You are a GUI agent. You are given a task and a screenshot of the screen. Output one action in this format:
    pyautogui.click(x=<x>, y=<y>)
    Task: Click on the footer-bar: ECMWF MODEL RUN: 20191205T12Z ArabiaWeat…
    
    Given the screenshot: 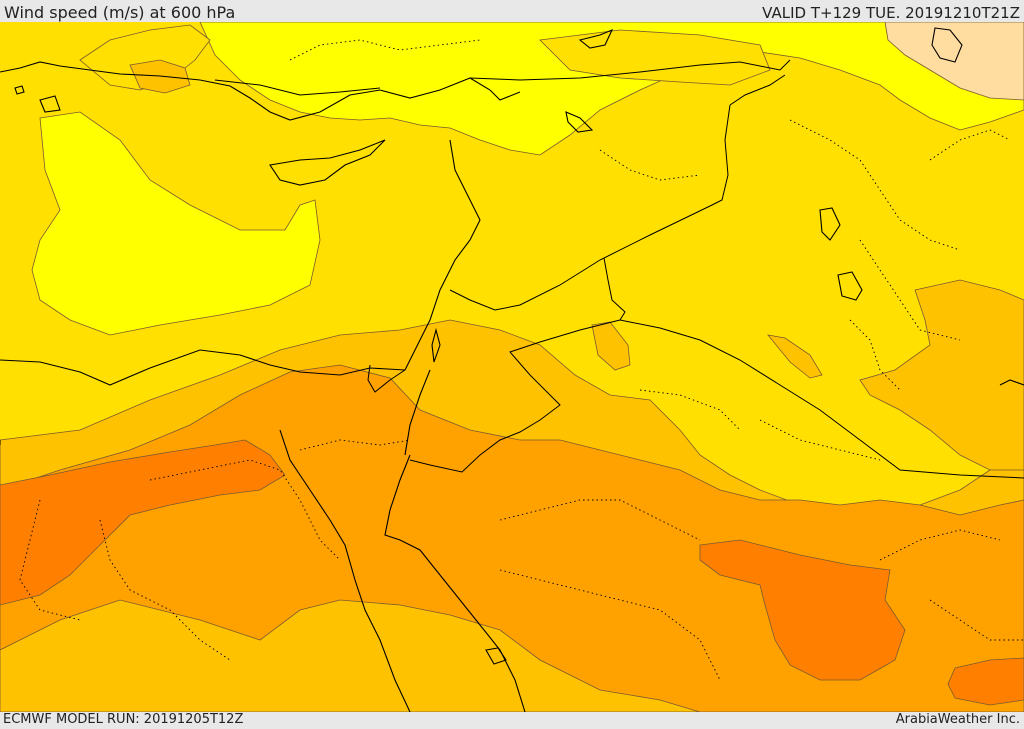 What is the action you would take?
    pyautogui.click(x=512, y=720)
    